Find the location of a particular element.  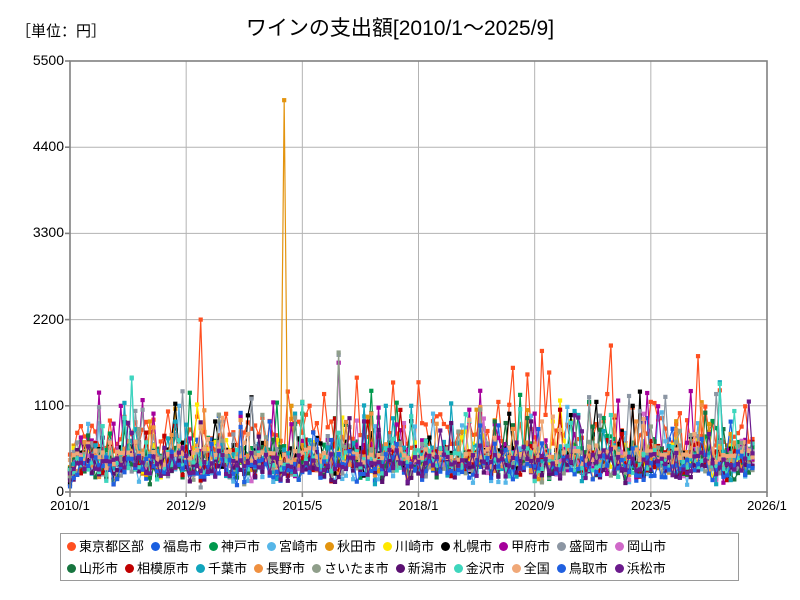

legend-item-東京都区部: 東京都区部 is located at coordinates (105, 546).